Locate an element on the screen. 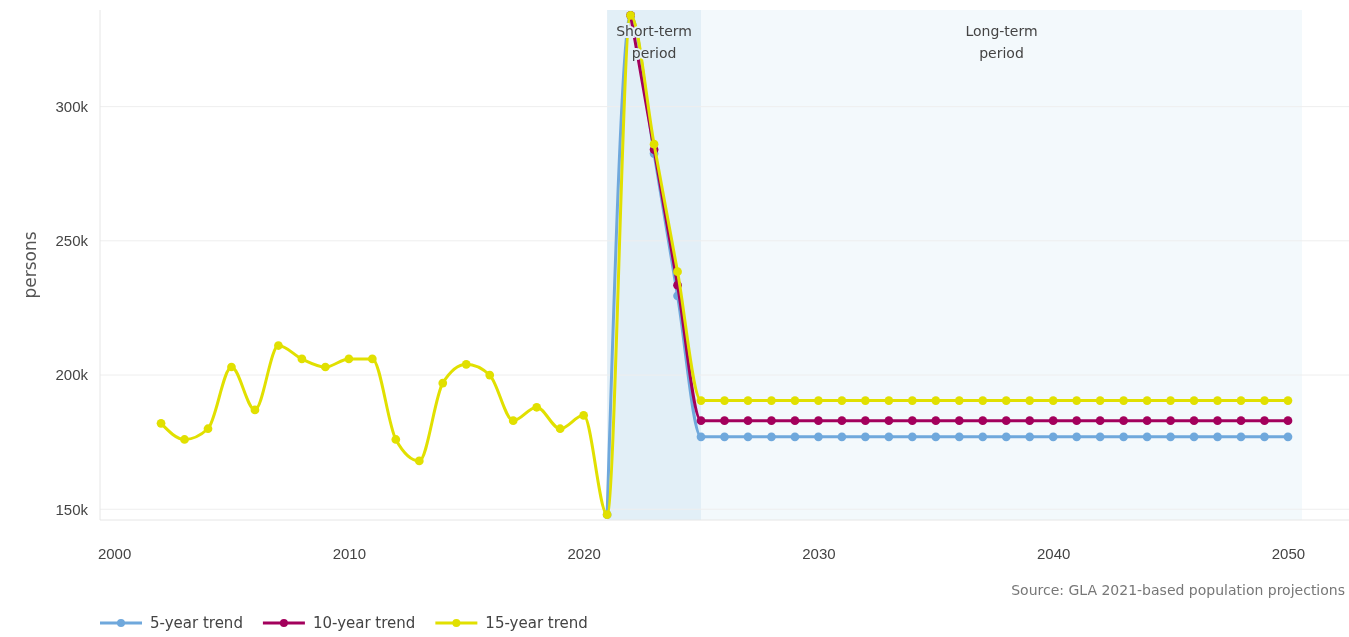 The height and width of the screenshot is (637, 1349). x-tick-label: 2010 is located at coordinates (349, 553).